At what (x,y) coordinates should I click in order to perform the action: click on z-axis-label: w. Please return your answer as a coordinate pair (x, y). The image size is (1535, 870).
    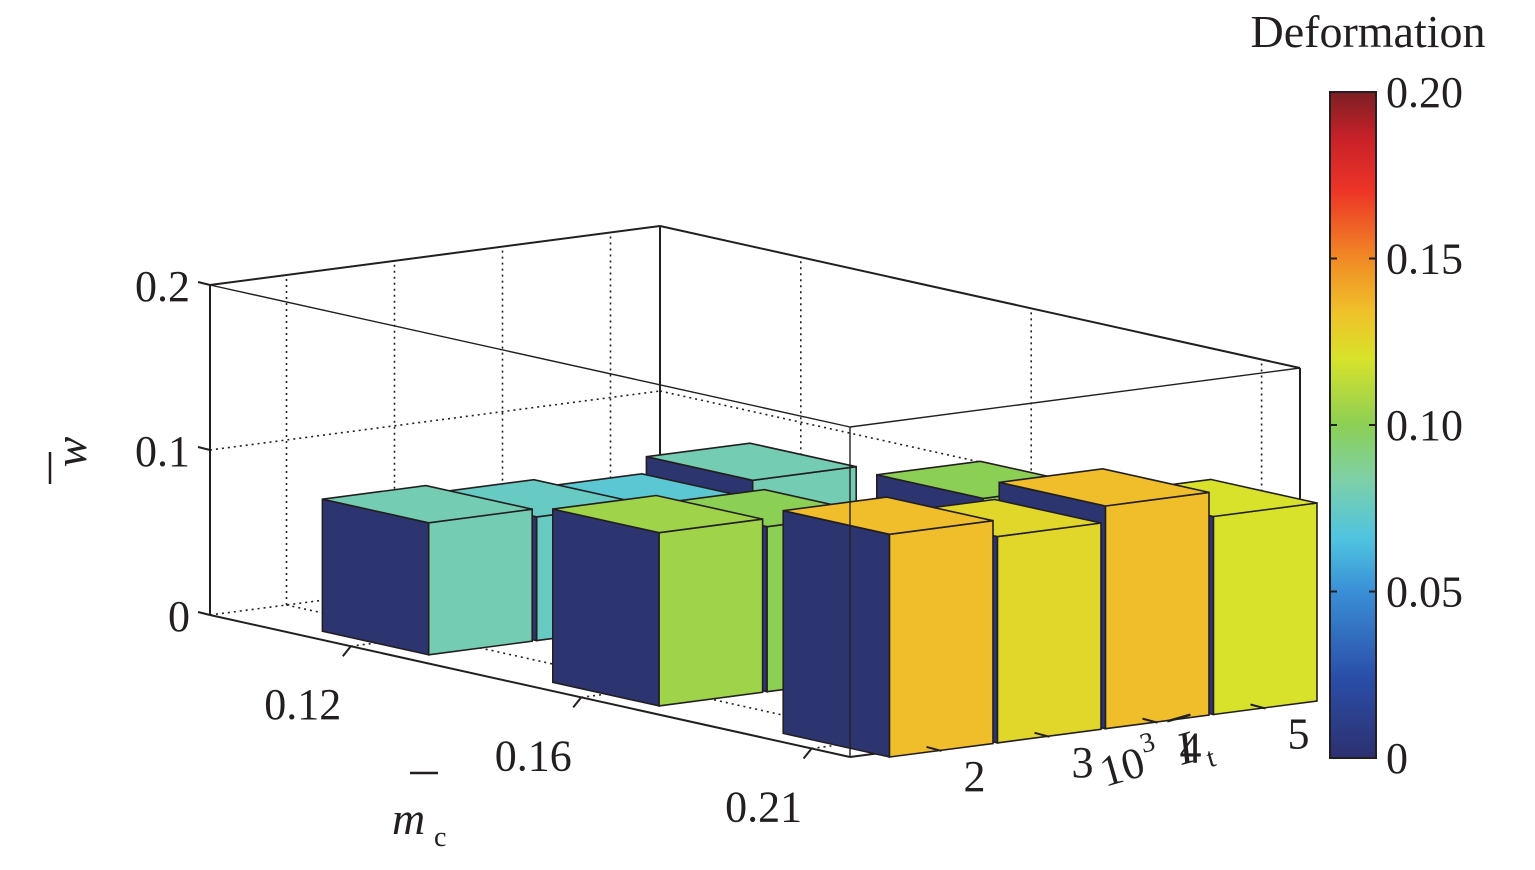
    Looking at the image, I should click on (70, 451).